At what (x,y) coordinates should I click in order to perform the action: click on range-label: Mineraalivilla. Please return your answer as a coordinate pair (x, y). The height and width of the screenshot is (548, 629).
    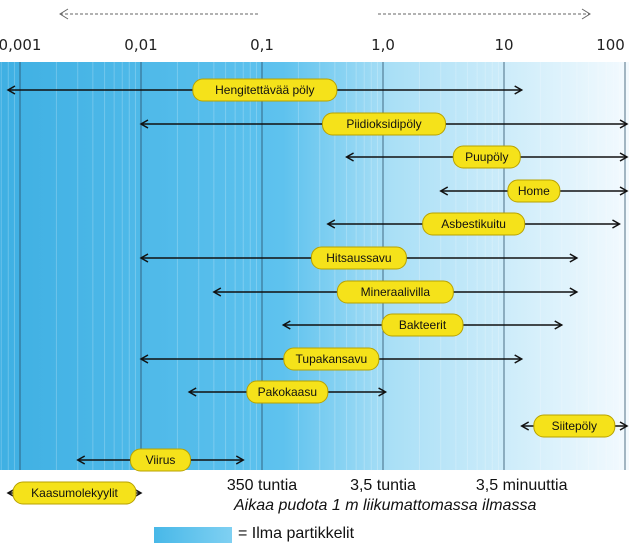
    Looking at the image, I should click on (396, 292).